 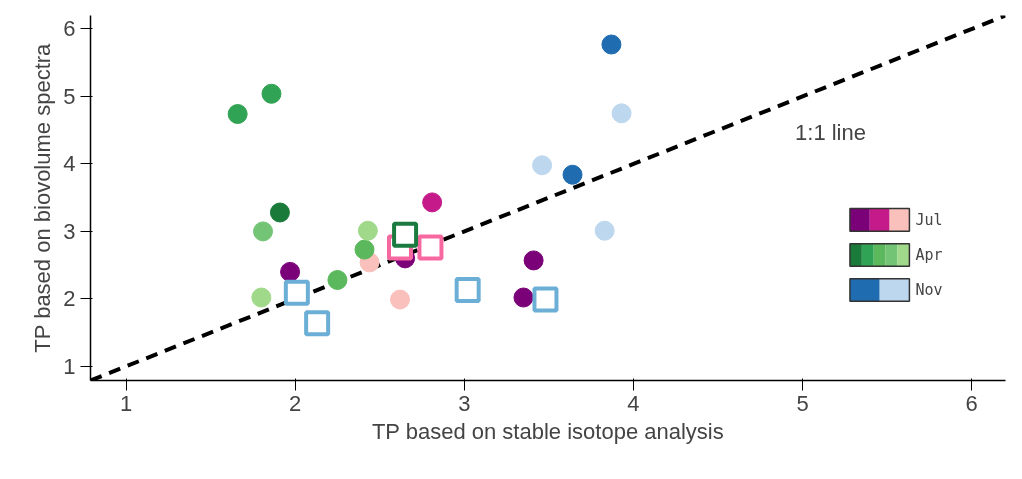 I want to click on y-tick-label: 2, so click(x=69, y=299).